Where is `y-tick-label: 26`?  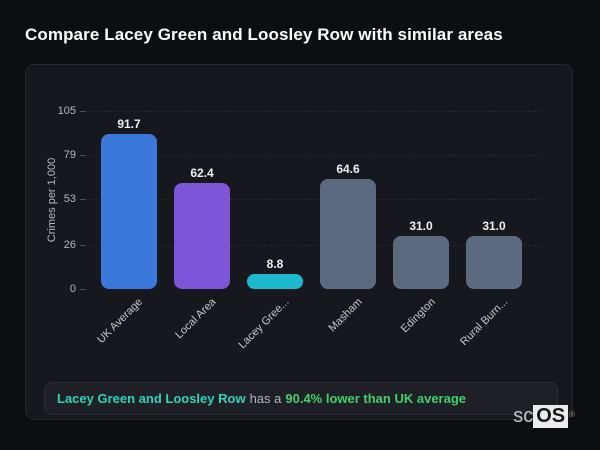 y-tick-label: 26 is located at coordinates (69, 244).